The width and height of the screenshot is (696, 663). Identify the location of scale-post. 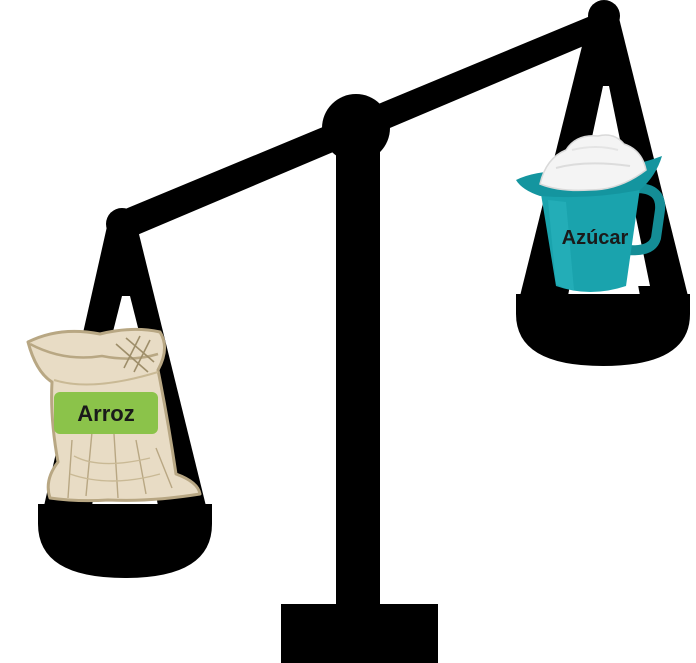
(358, 368).